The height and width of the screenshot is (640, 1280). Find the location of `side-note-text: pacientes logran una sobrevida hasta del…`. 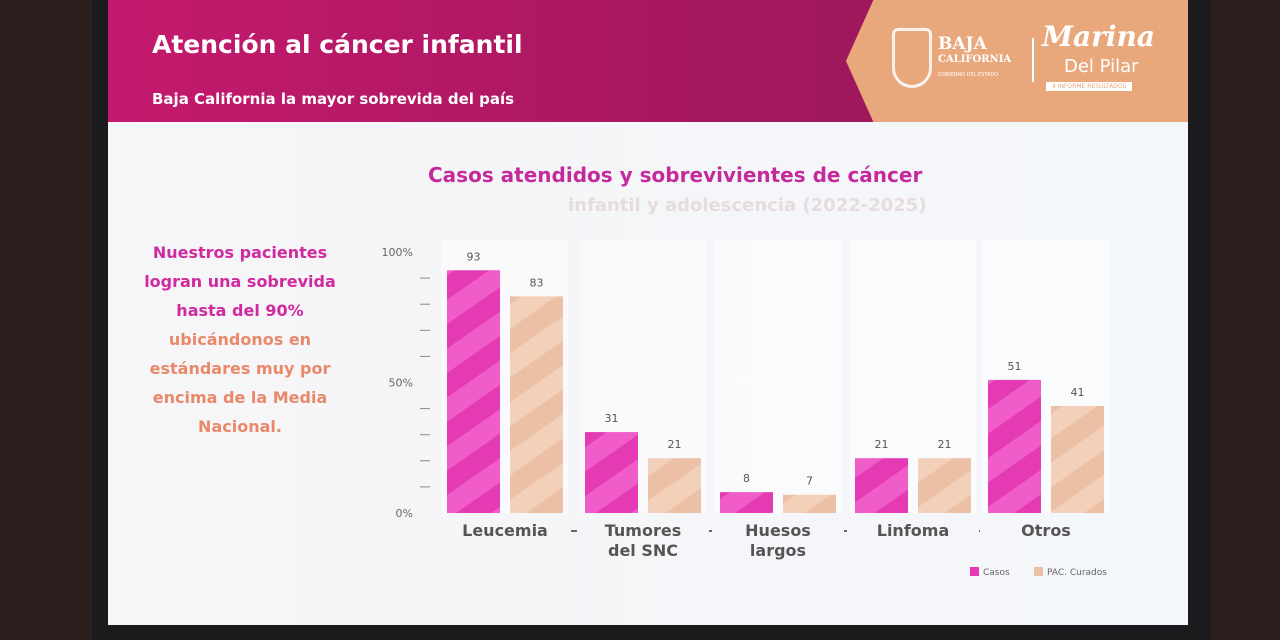

side-note-text: pacientes logran una sobrevida hasta del… is located at coordinates (240, 281).